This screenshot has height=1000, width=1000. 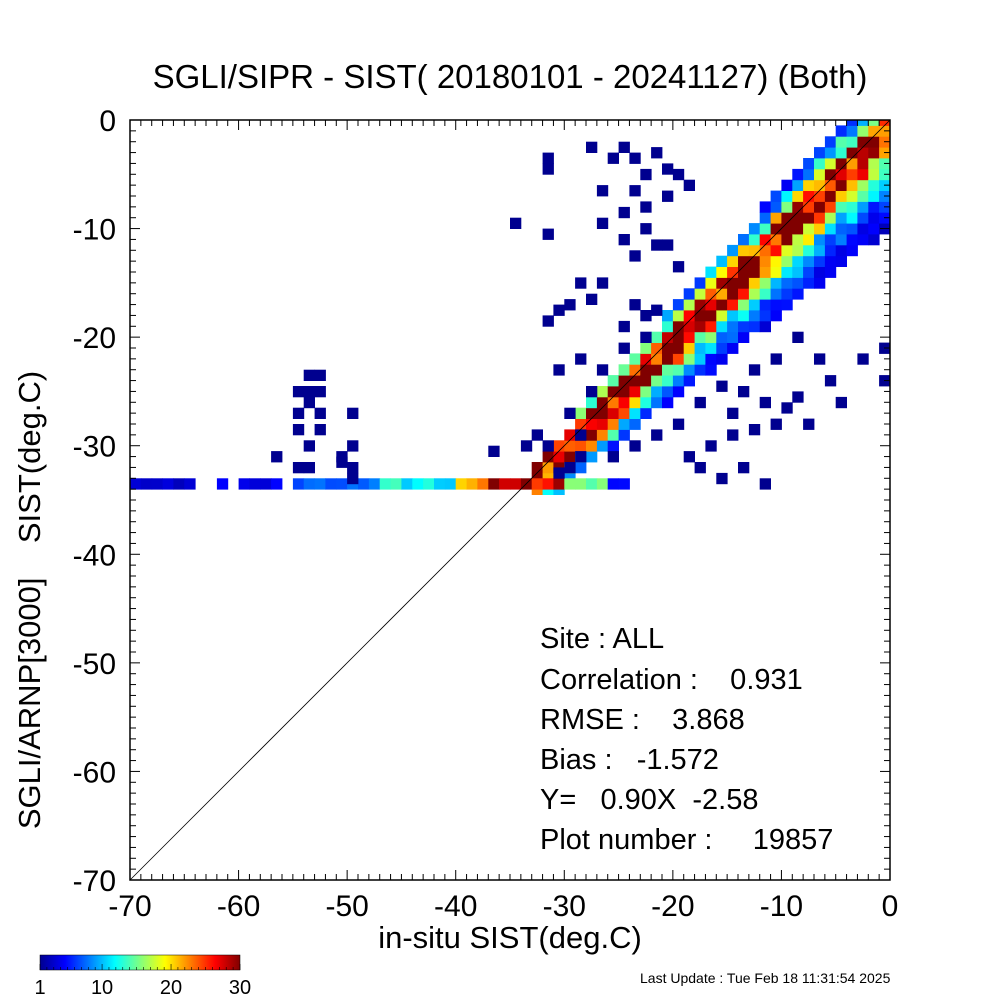 I want to click on x-tick-label: -20, so click(x=672, y=906).